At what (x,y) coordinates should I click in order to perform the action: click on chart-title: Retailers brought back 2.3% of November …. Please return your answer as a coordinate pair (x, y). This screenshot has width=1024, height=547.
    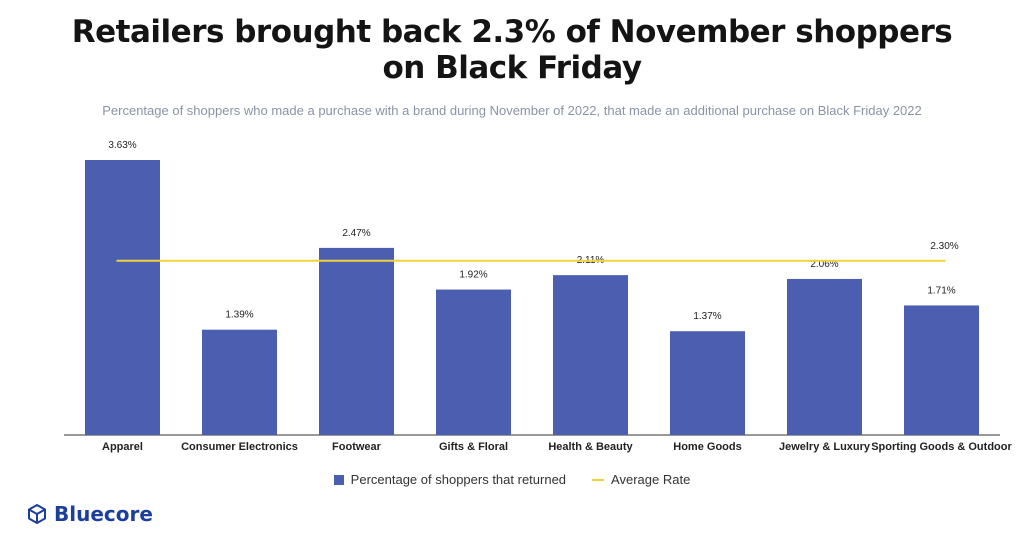
    Looking at the image, I should click on (512, 50).